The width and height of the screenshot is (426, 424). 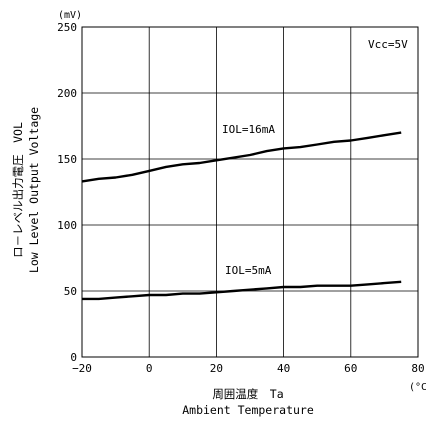 What do you see at coordinates (67, 27) in the screenshot?
I see `y-tick-label: 250` at bounding box center [67, 27].